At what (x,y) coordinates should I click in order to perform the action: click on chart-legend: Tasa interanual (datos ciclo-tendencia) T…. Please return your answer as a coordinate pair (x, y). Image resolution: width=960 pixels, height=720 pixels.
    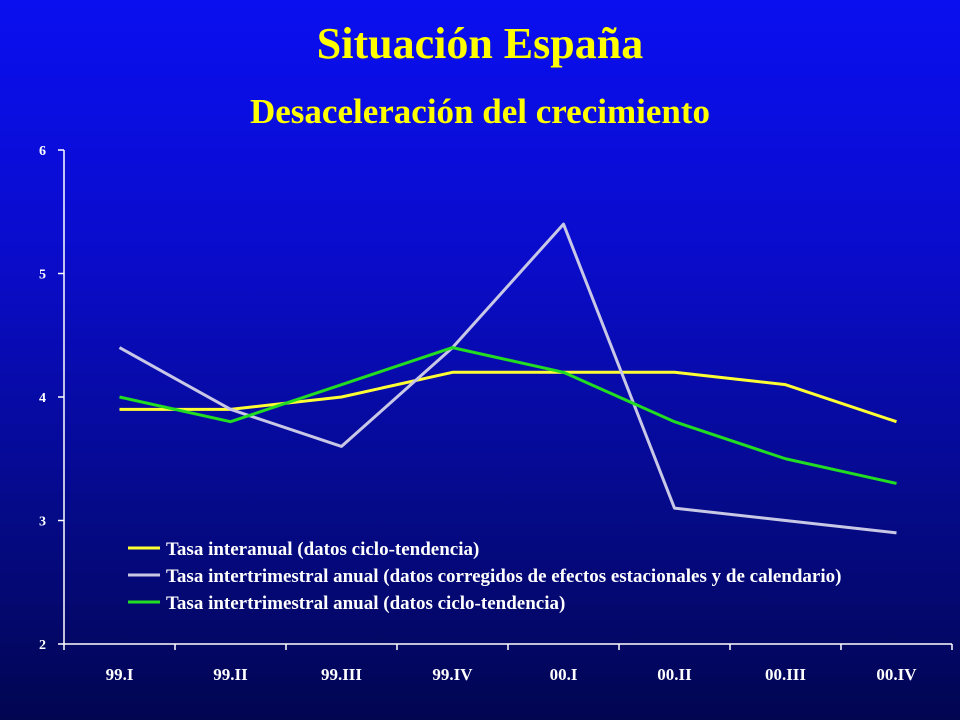
    Looking at the image, I should click on (484, 576).